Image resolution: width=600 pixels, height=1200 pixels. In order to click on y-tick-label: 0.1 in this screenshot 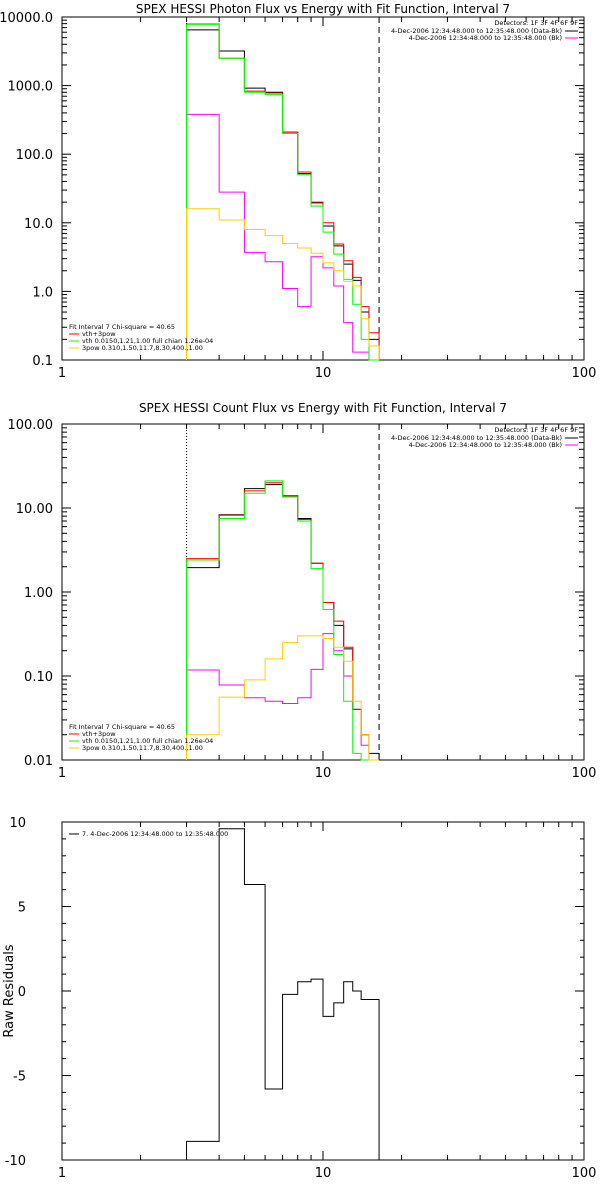, I will do `click(42, 361)`.